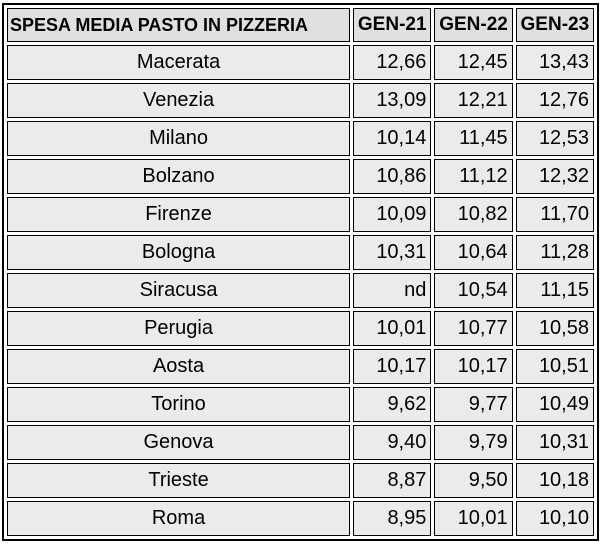 This screenshot has height=548, width=601. I want to click on value-cell-gen-23: 12,53, so click(554, 138).